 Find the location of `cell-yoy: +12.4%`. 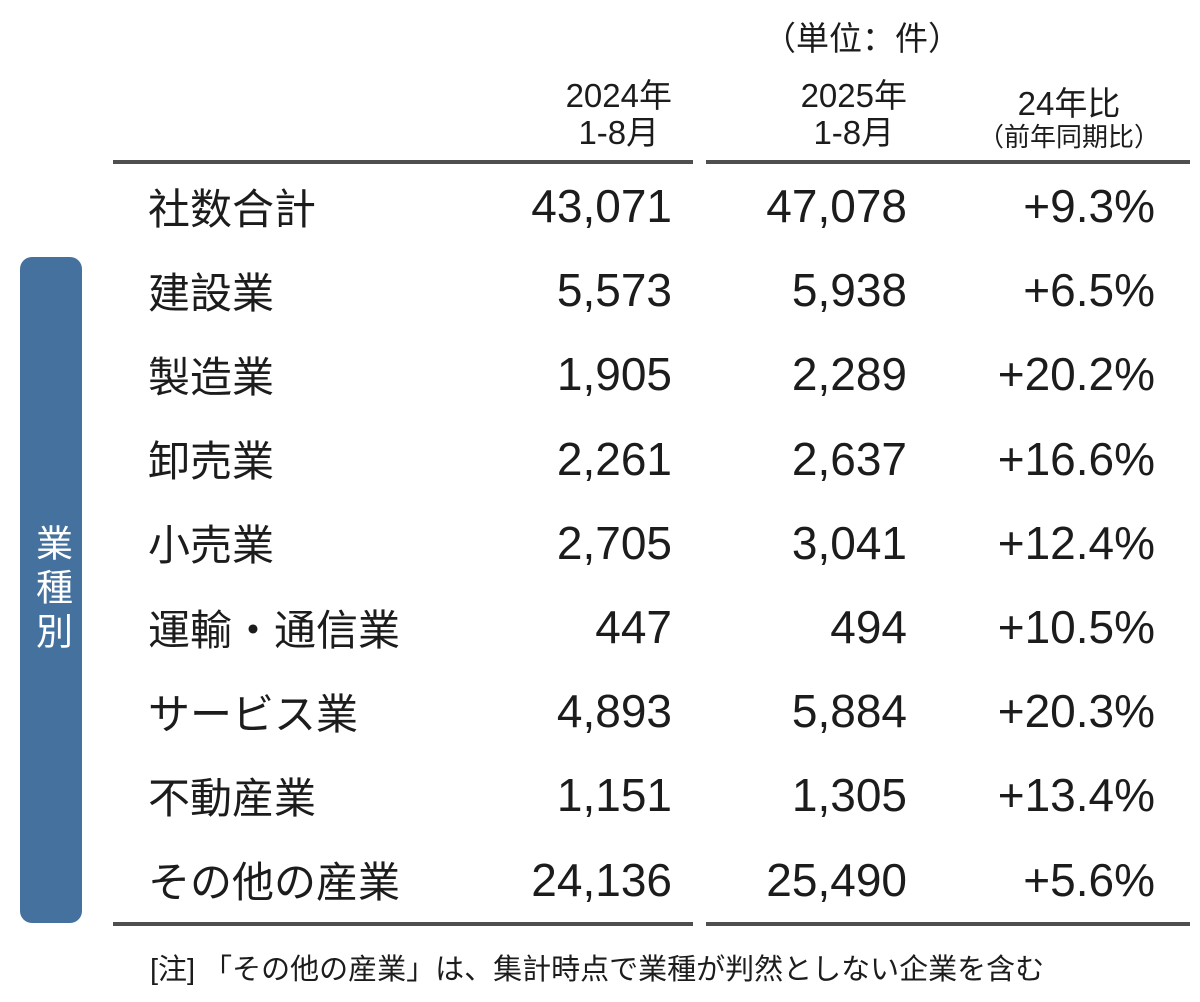

cell-yoy: +12.4% is located at coordinates (1076, 542).